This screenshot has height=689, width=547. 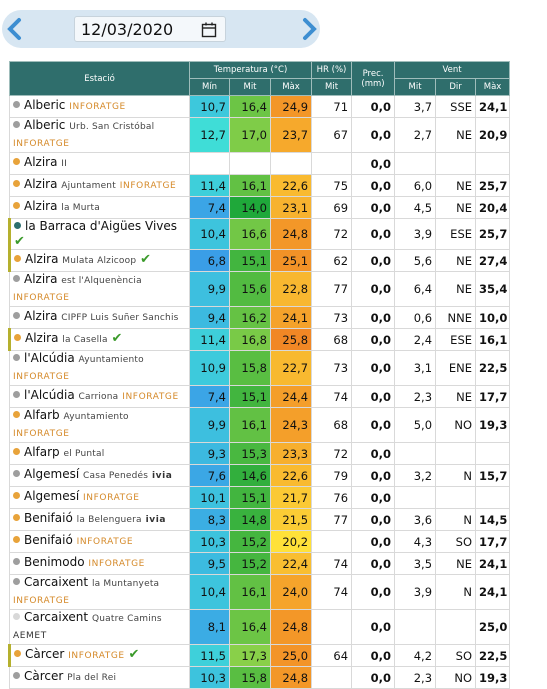 I want to click on station-place: el Puntal, so click(x=84, y=454).